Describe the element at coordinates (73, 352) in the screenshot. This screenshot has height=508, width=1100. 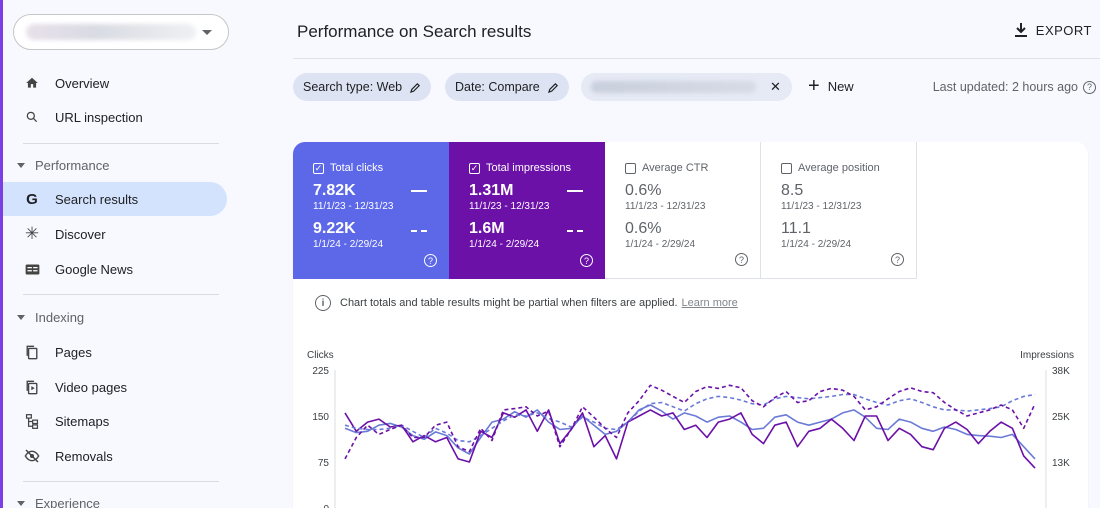
I see `sidebar-item-label: Pages` at that location.